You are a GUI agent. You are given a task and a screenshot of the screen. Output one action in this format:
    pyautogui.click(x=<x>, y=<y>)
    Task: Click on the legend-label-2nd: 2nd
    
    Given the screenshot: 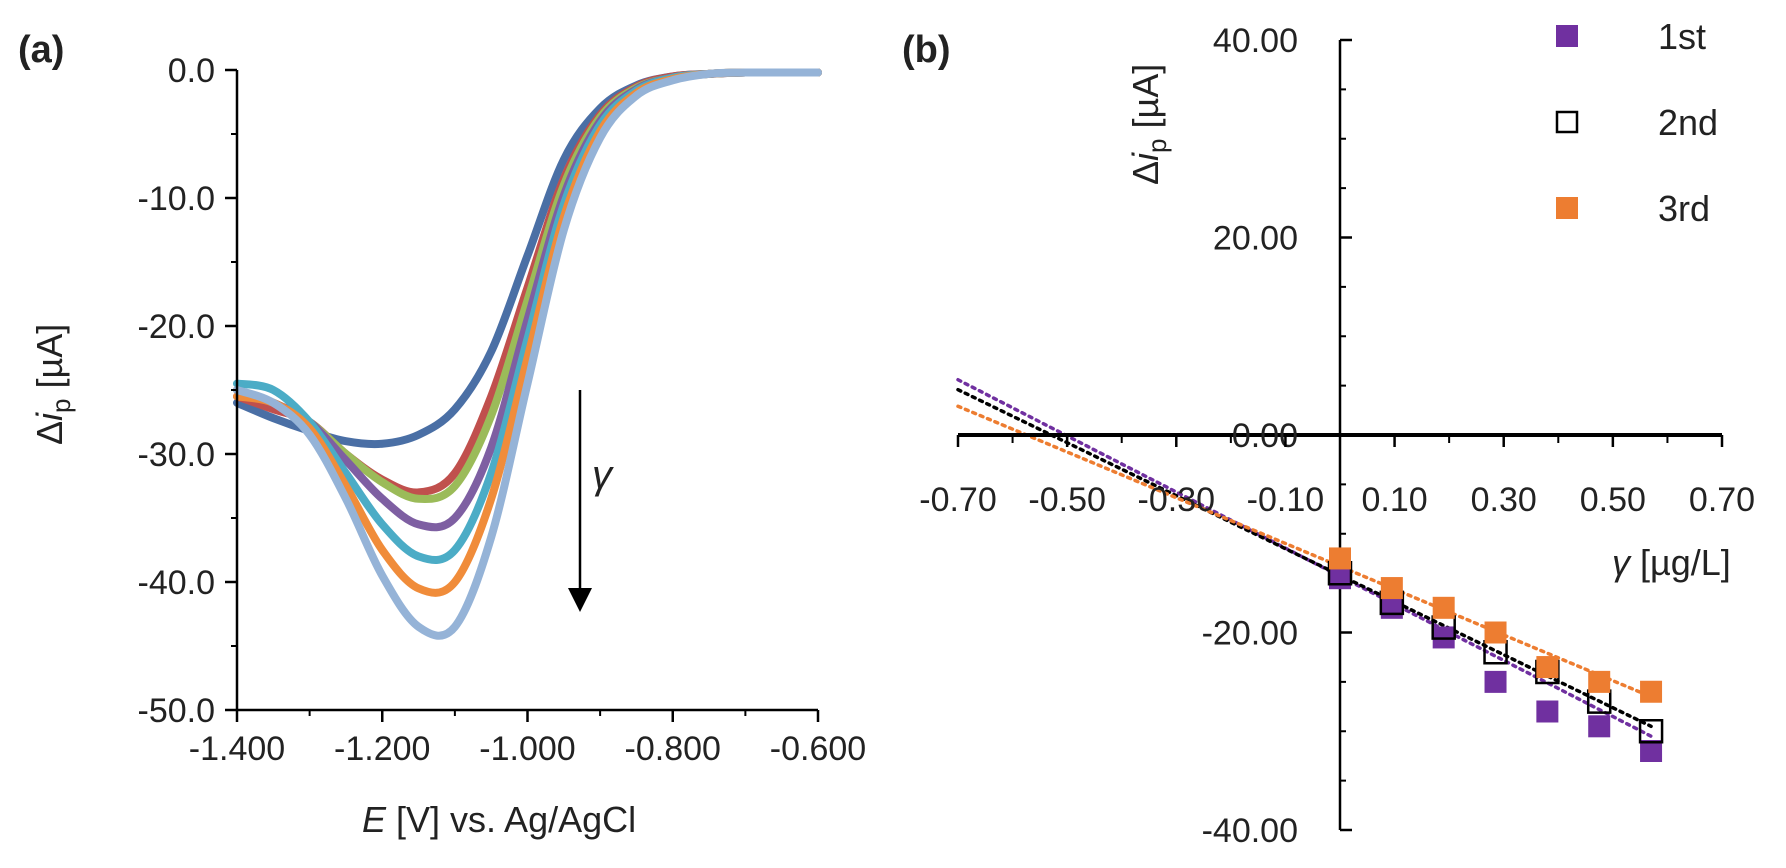 What is the action you would take?
    pyautogui.click(x=1688, y=122)
    